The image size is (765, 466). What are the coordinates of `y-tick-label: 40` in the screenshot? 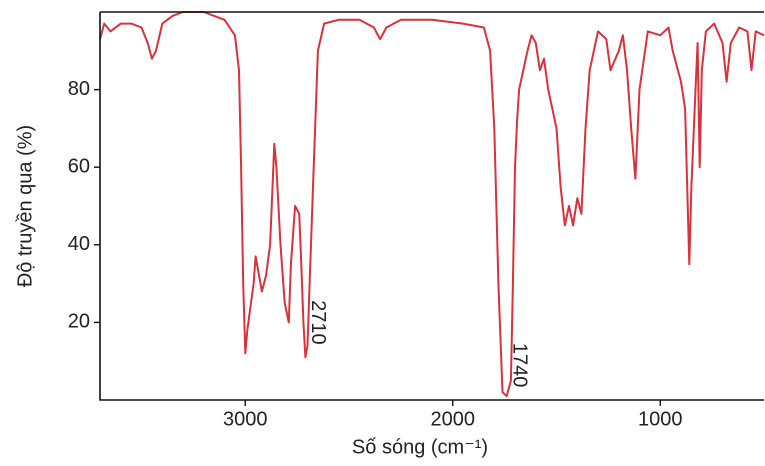 It's located at (79, 244).